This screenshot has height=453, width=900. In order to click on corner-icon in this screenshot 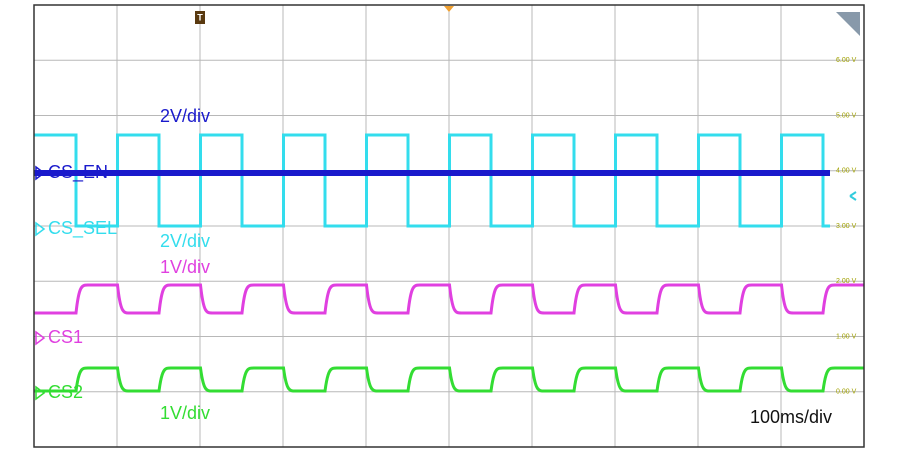, I will do `click(848, 24)`.